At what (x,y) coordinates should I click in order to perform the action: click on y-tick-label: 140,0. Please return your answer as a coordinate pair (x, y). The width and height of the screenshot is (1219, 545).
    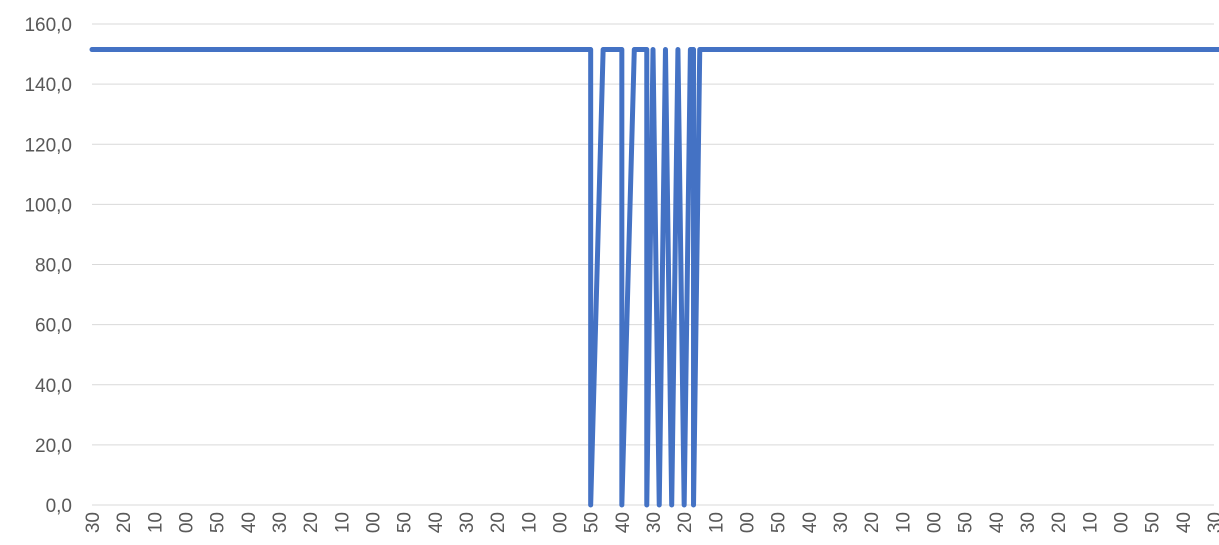
    Looking at the image, I should click on (48, 85).